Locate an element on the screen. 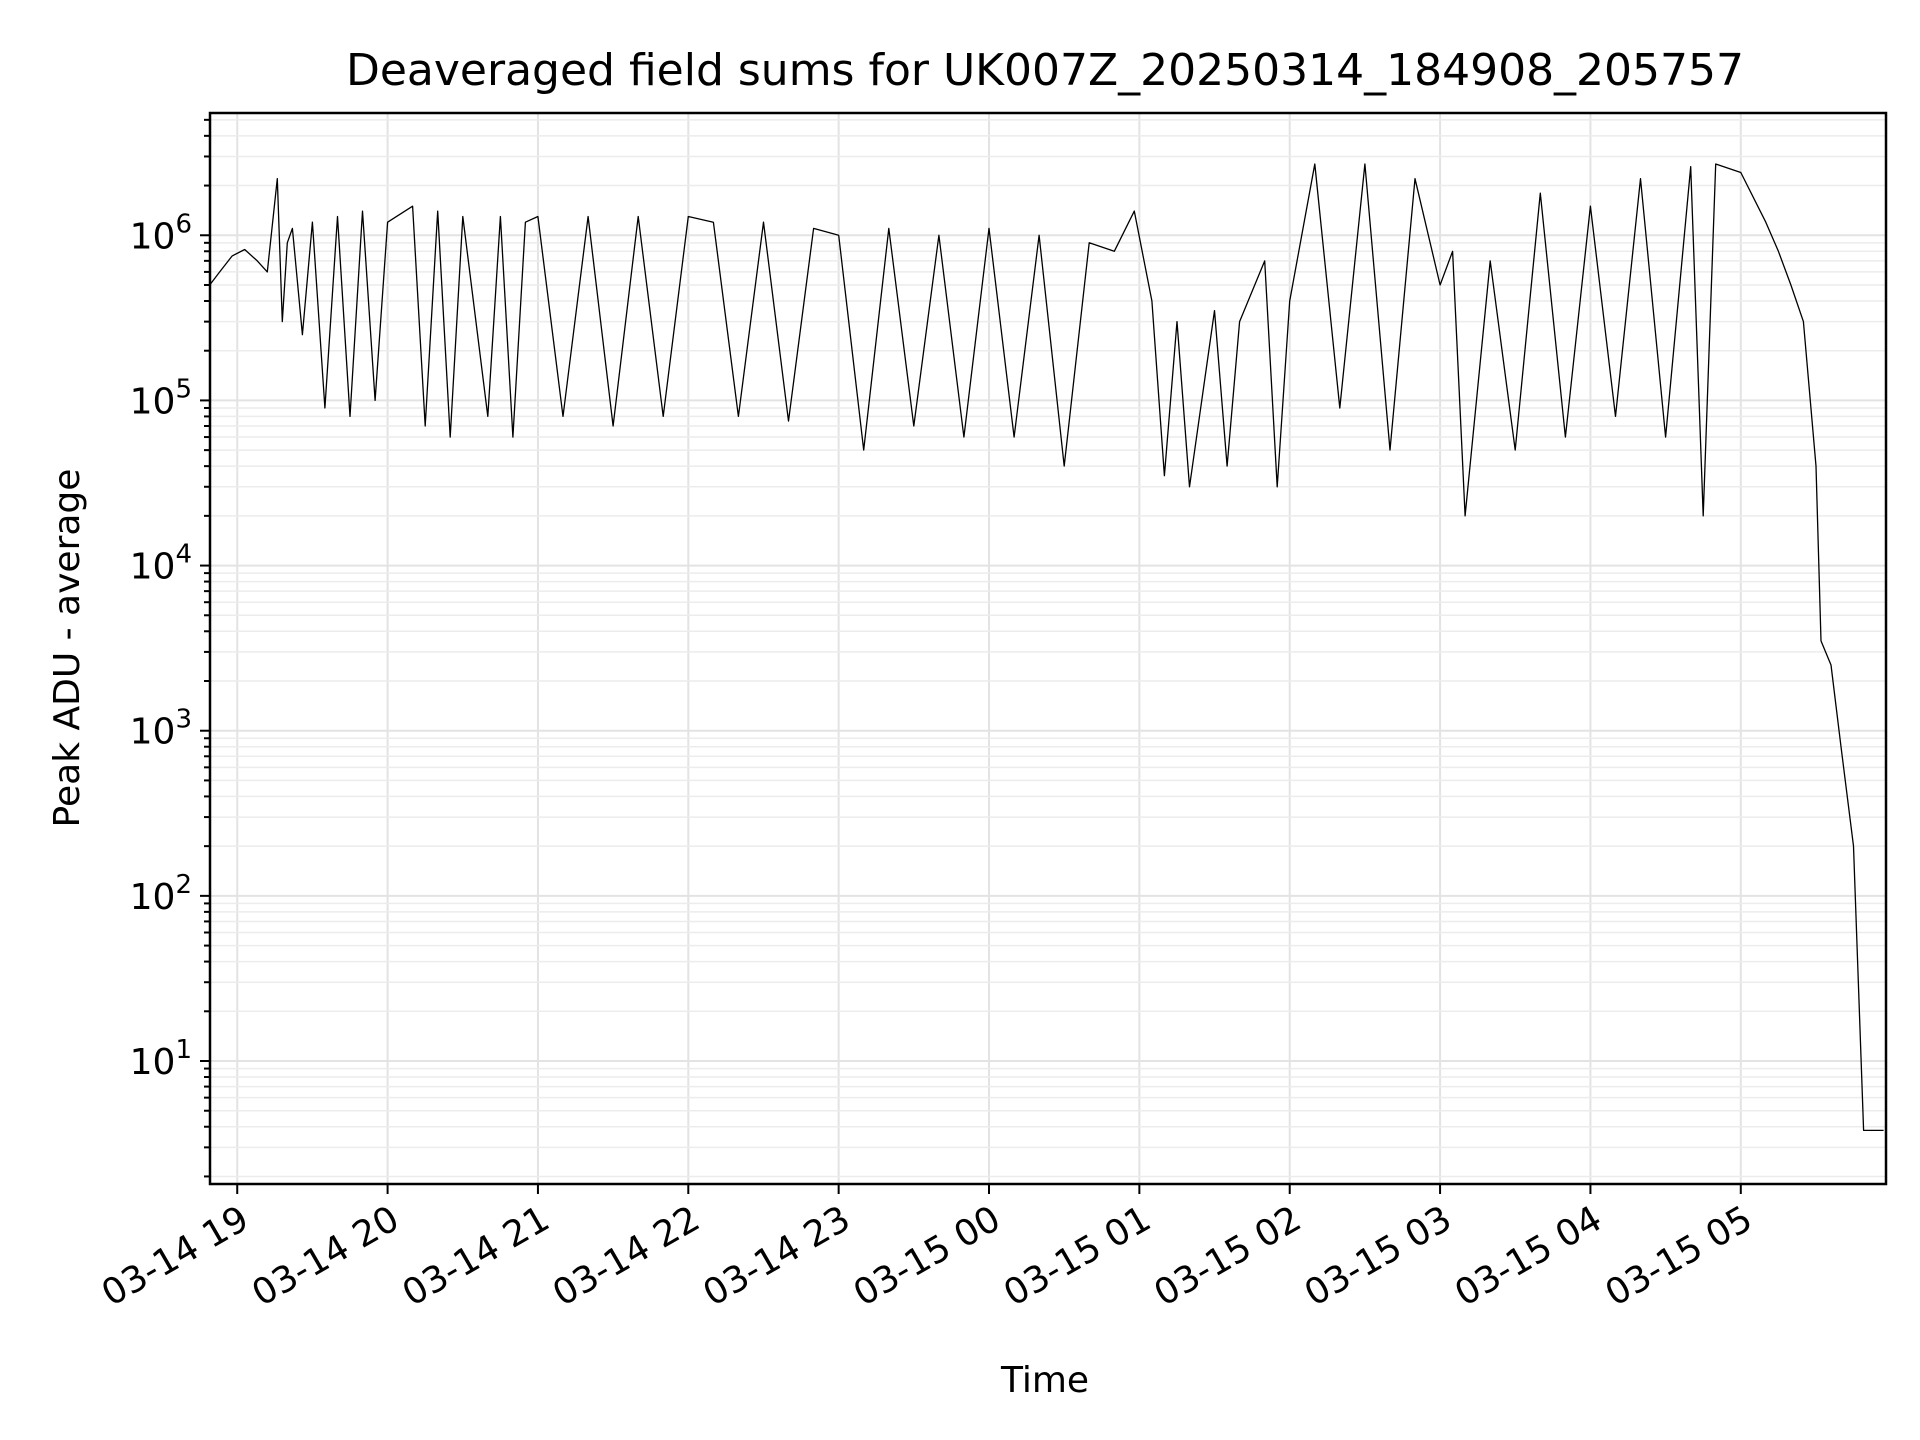 The image size is (1920, 1440). y-tick-label: 10⁶ is located at coordinates (161, 233).